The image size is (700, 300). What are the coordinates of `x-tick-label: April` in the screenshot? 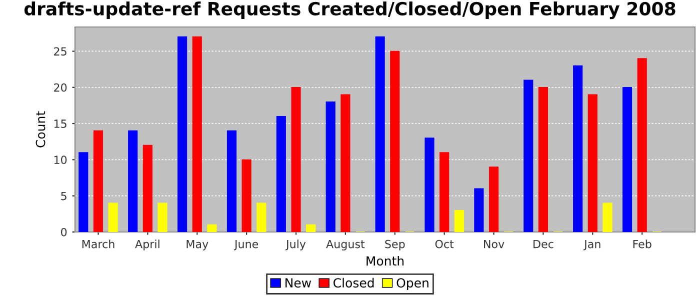 It's located at (147, 245).